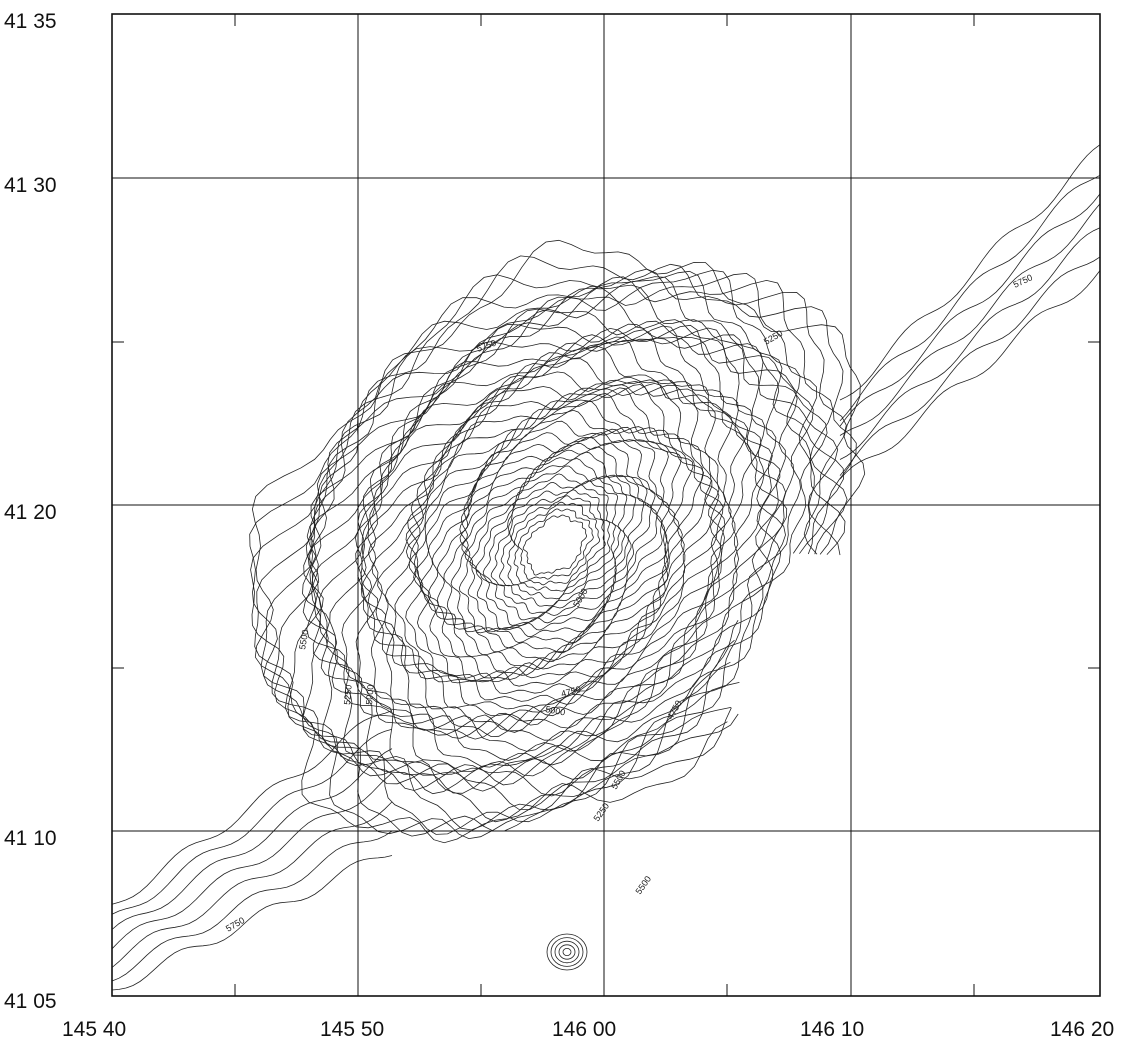 This screenshot has height=1045, width=1142. What do you see at coordinates (94, 1029) in the screenshot?
I see `longitude-label: 145 40` at bounding box center [94, 1029].